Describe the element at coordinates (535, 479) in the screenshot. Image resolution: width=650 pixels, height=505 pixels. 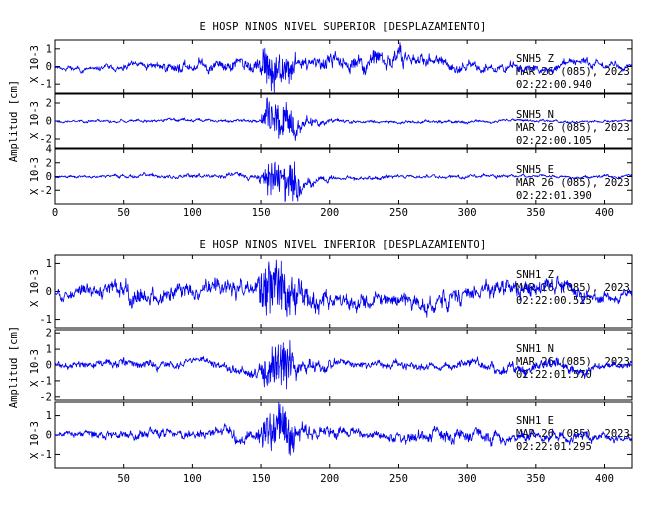
I see `lower-x-tick-label: 350` at that location.